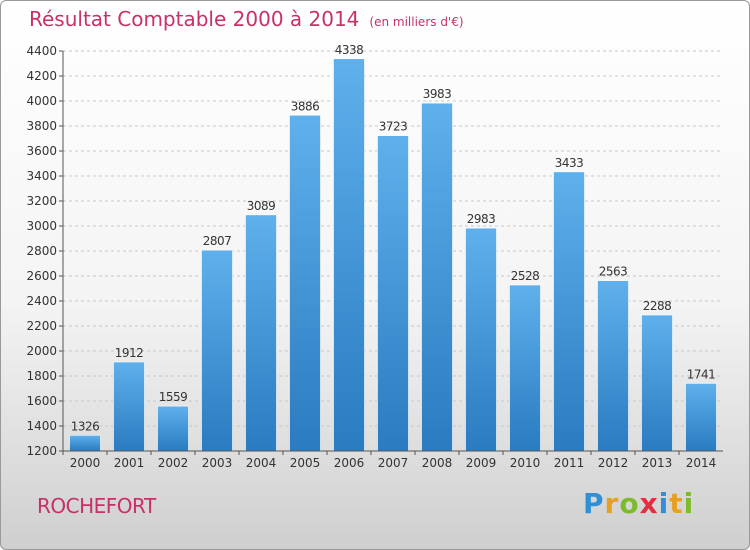  I want to click on y-tick-label: 3600, so click(41, 151).